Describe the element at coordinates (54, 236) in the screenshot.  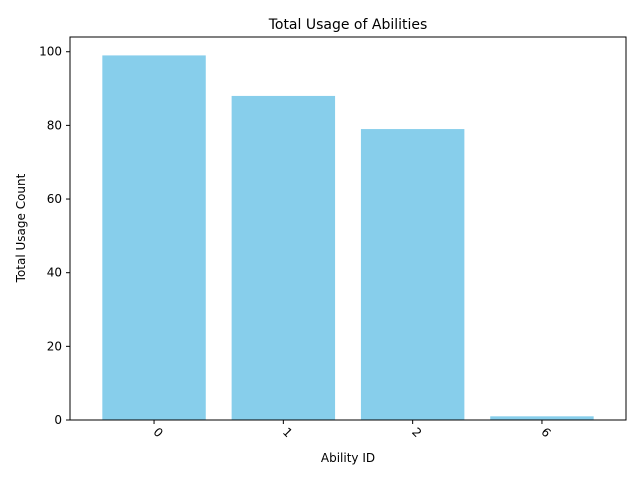
I see `y-axis-ticks: 0 20 40 60 80 100` at that location.